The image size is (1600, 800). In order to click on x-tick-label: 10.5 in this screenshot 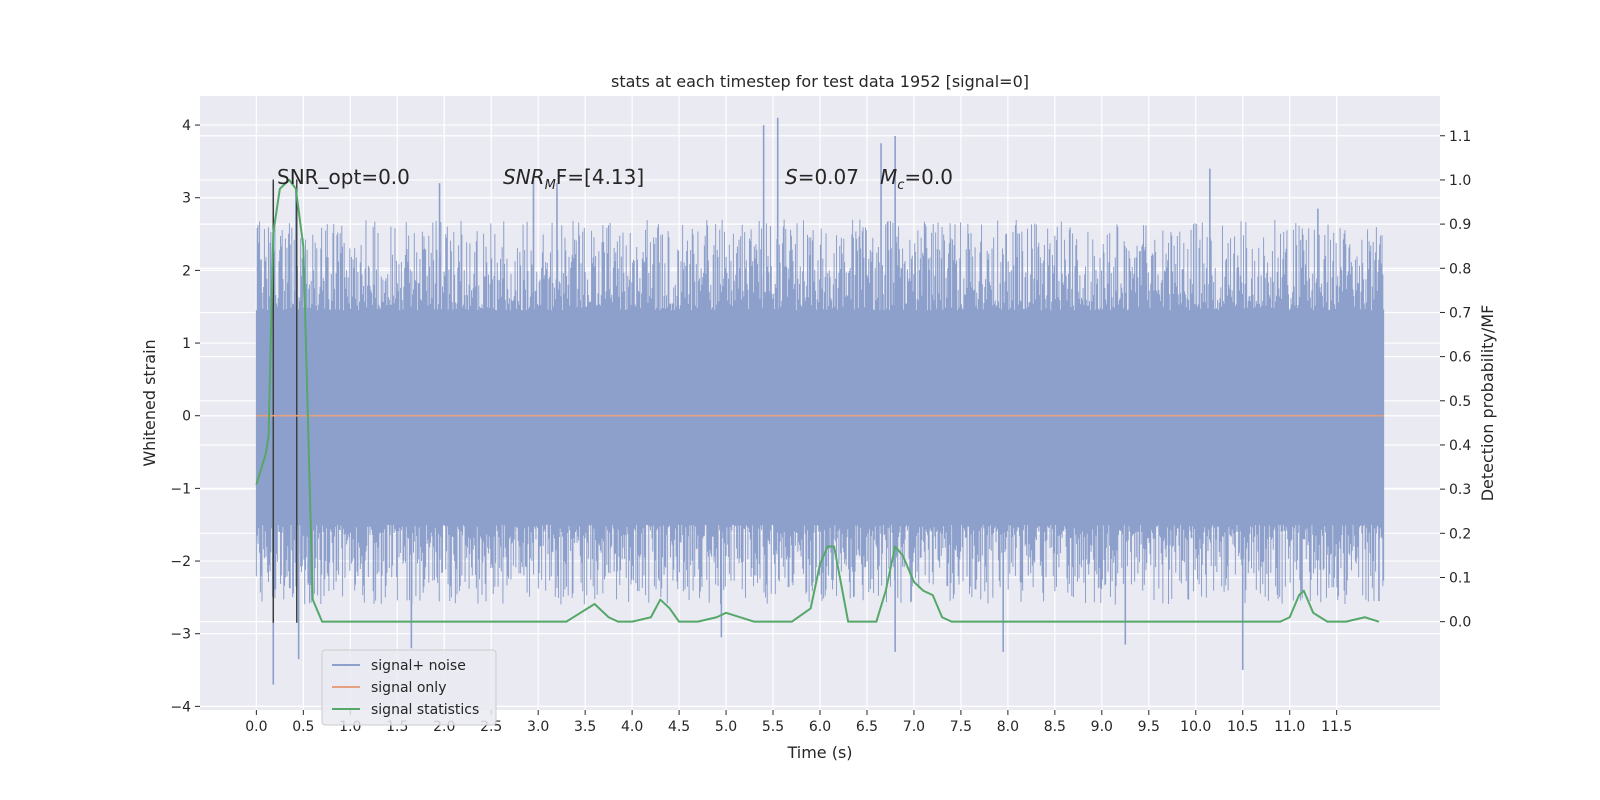, I will do `click(1242, 727)`.